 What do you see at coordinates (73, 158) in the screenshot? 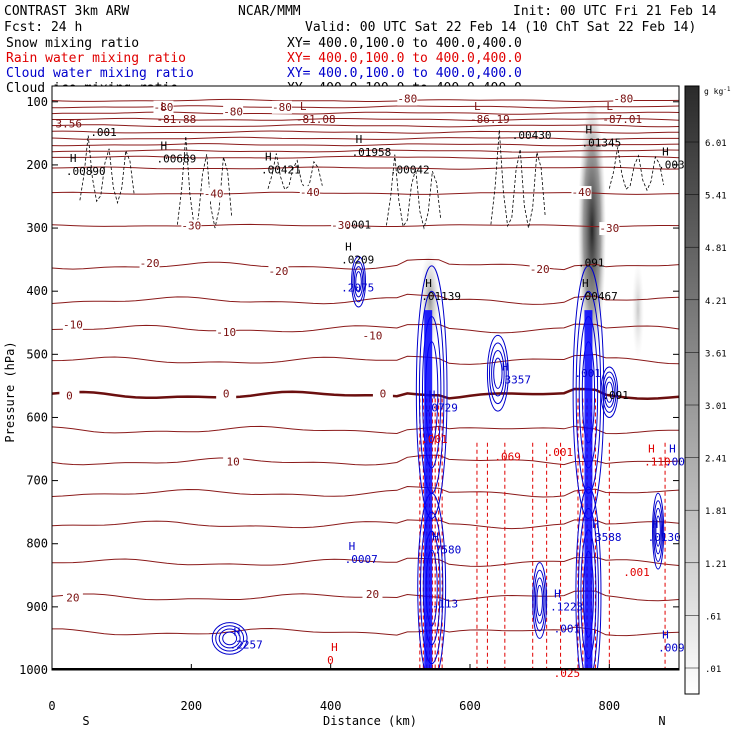
I see `extremum-symbol-7: H` at bounding box center [73, 158].